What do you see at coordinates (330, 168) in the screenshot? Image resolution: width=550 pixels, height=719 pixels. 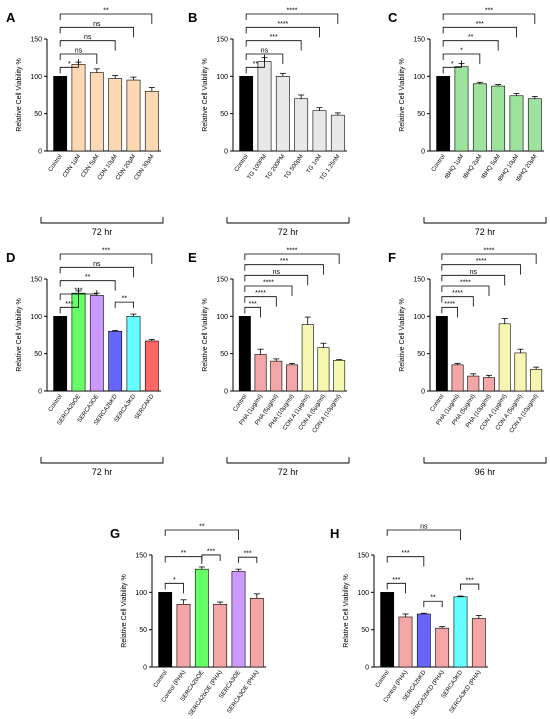 I see `x-tick-label: TG 1.25nM` at bounding box center [330, 168].